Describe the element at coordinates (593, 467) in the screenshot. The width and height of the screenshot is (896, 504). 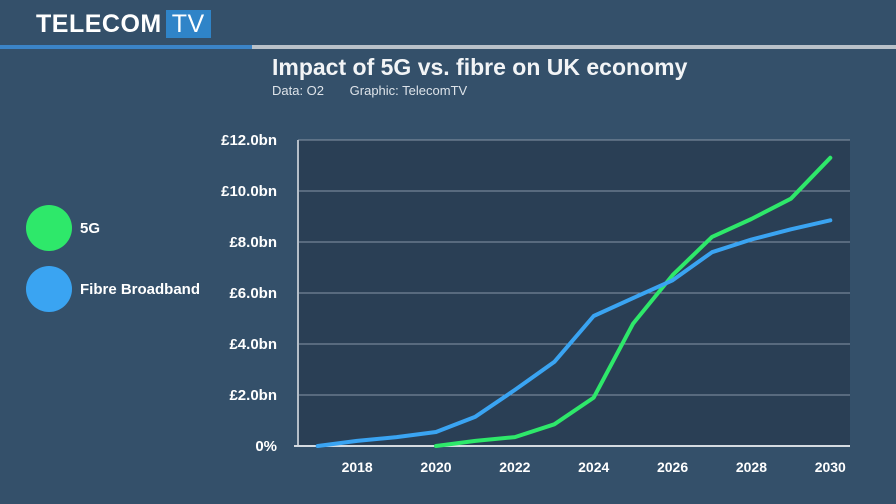
I see `x-tick-label: 2024` at that location.